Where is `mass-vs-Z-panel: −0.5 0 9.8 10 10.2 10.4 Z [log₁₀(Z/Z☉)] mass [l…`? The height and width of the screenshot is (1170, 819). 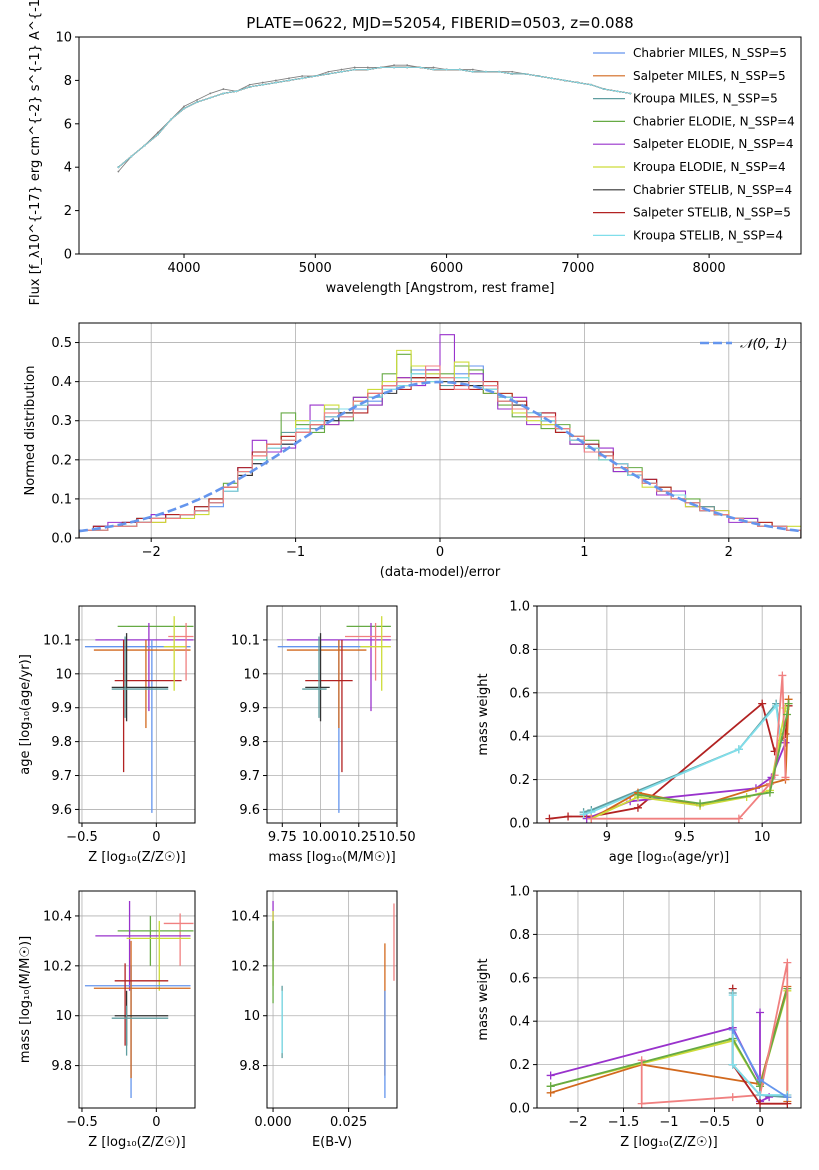 mass-vs-Z-panel: −0.5 0 9.8 10 10.2 10.4 Z [log₁₀(Z/Z☉)] mass [l… is located at coordinates (107, 1020).